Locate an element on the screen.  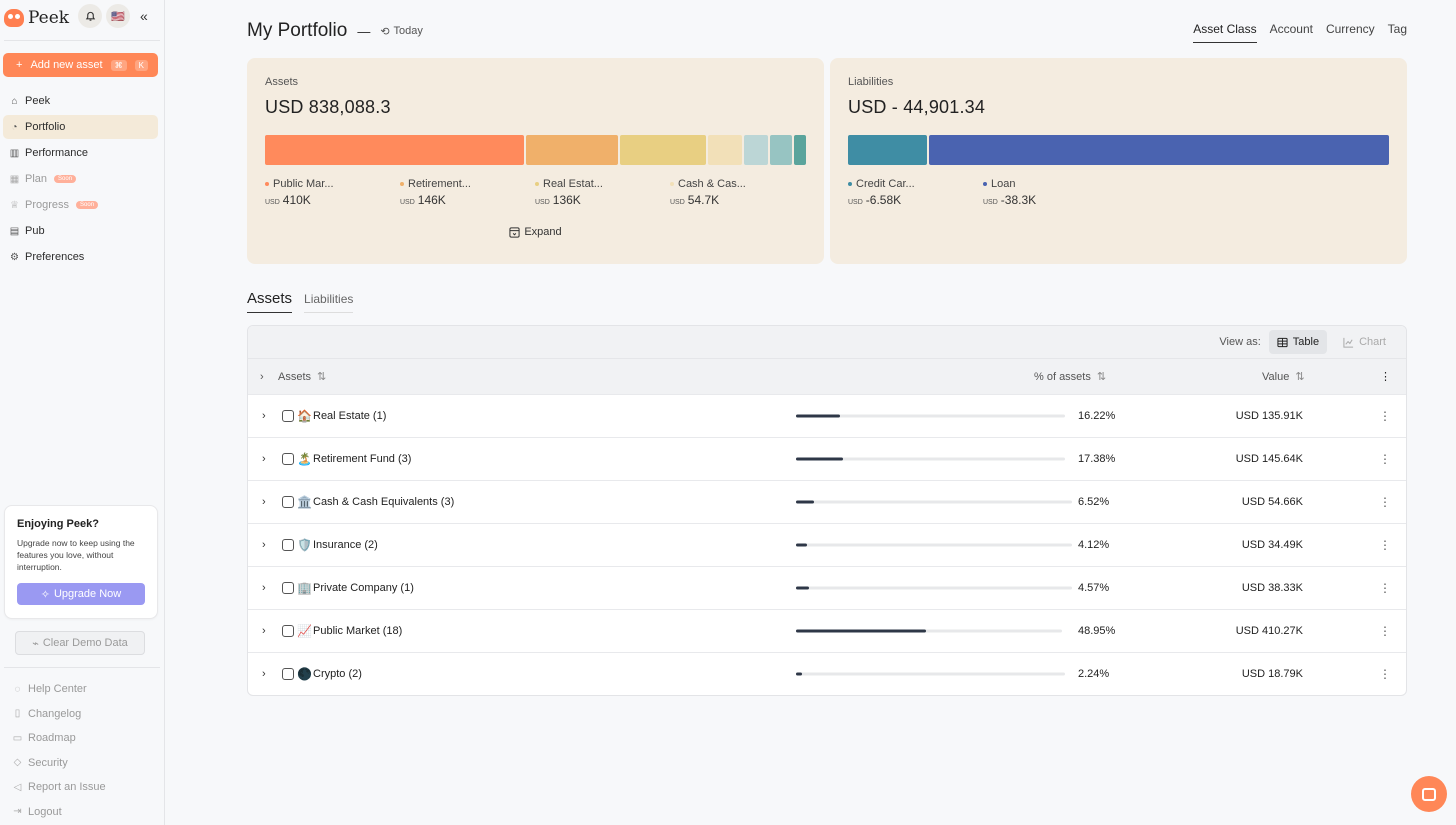
megaphone-icon: ◁ is located at coordinates (17, 787).